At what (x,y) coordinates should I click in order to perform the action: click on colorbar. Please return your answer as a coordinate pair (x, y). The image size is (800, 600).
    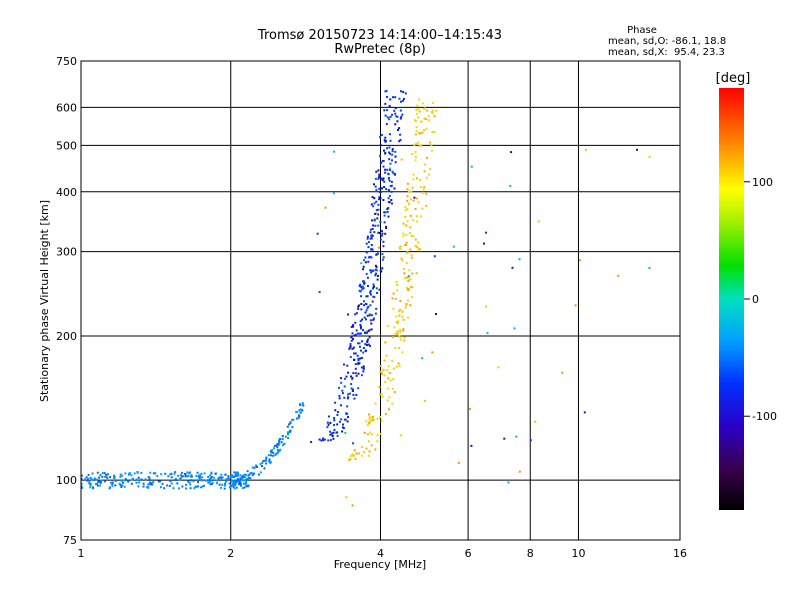
    Looking at the image, I should click on (731, 299).